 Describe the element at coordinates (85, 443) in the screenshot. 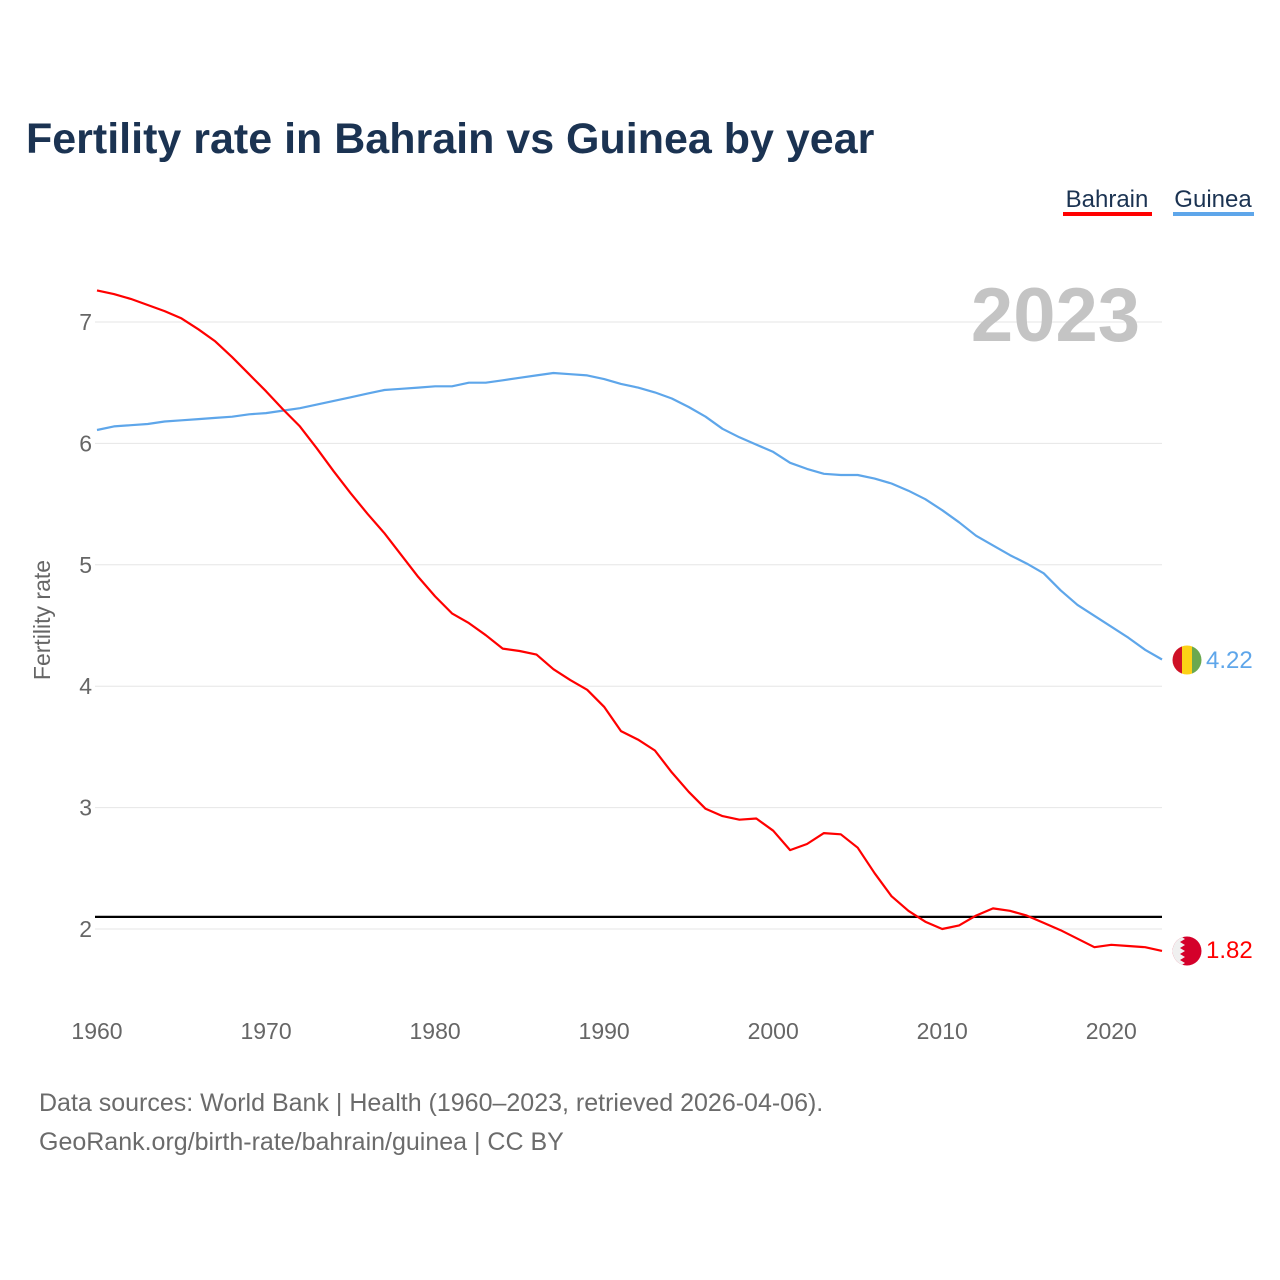

I see `y-tick-label: 6` at that location.